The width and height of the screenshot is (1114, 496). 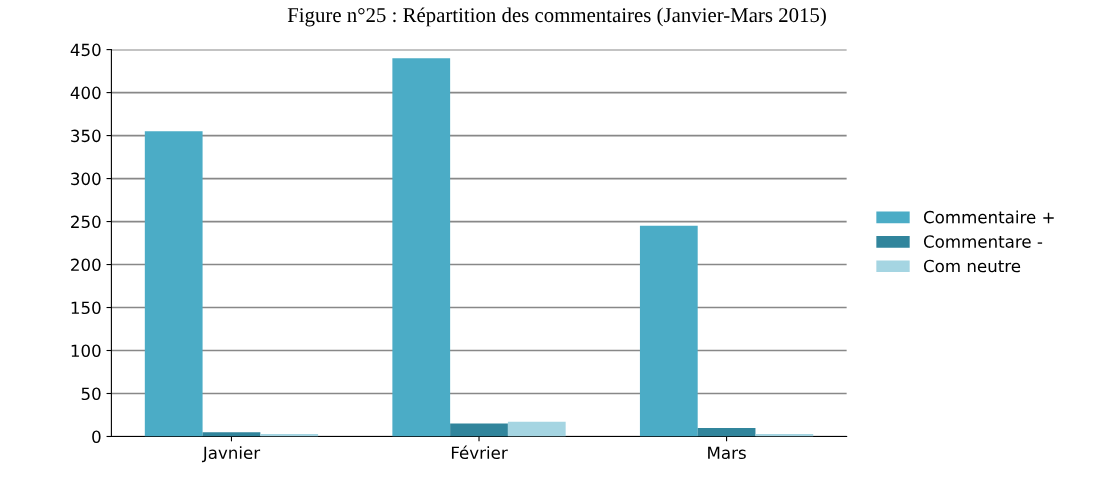 What do you see at coordinates (479, 452) in the screenshot?
I see `x-tick-label: Février` at bounding box center [479, 452].